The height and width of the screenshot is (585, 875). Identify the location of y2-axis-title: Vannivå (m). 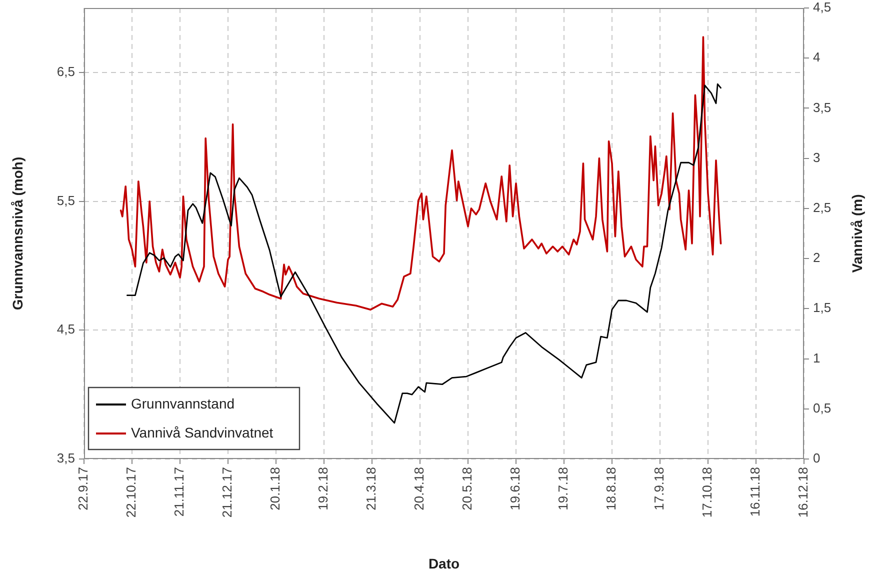
(856, 233).